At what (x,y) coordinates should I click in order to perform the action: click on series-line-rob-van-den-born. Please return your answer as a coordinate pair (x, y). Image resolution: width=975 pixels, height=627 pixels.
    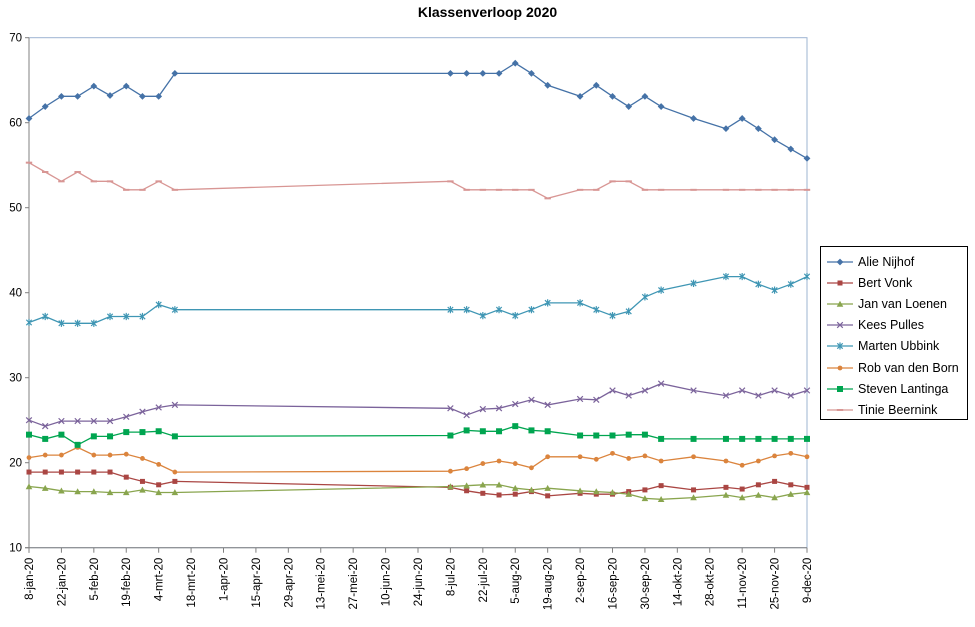
    Looking at the image, I should click on (418, 459).